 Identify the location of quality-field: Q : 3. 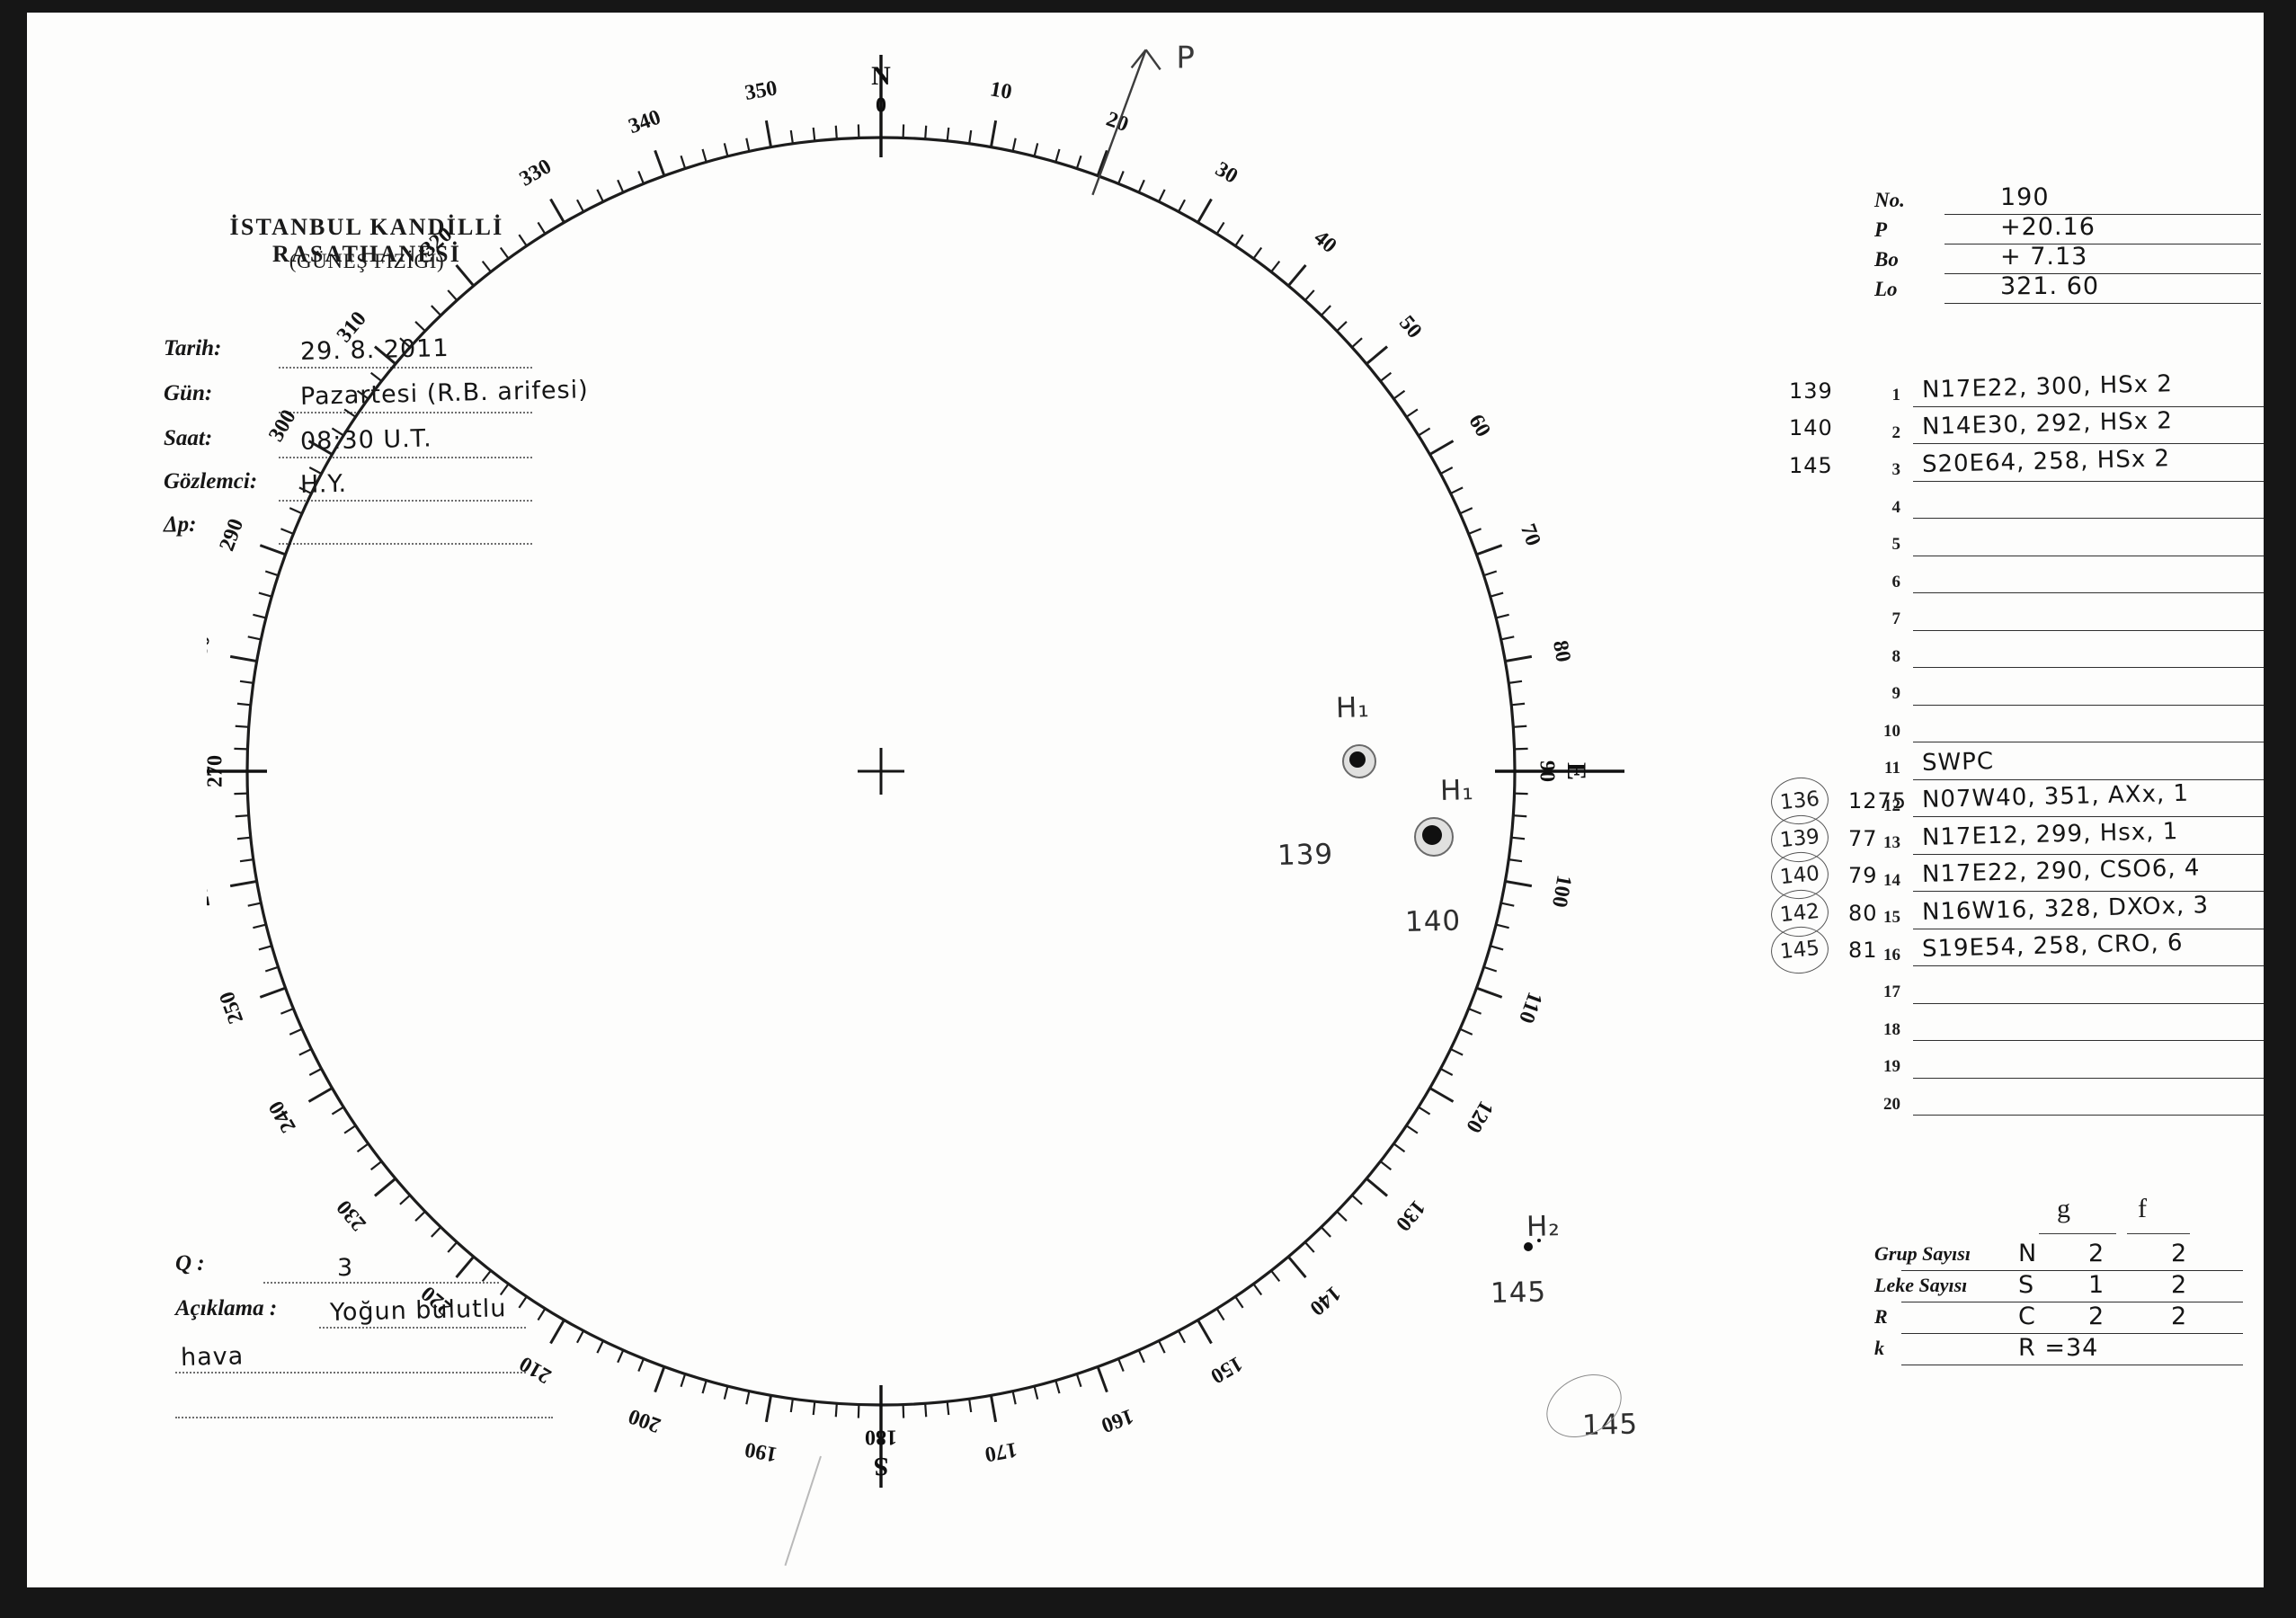
(337, 1268).